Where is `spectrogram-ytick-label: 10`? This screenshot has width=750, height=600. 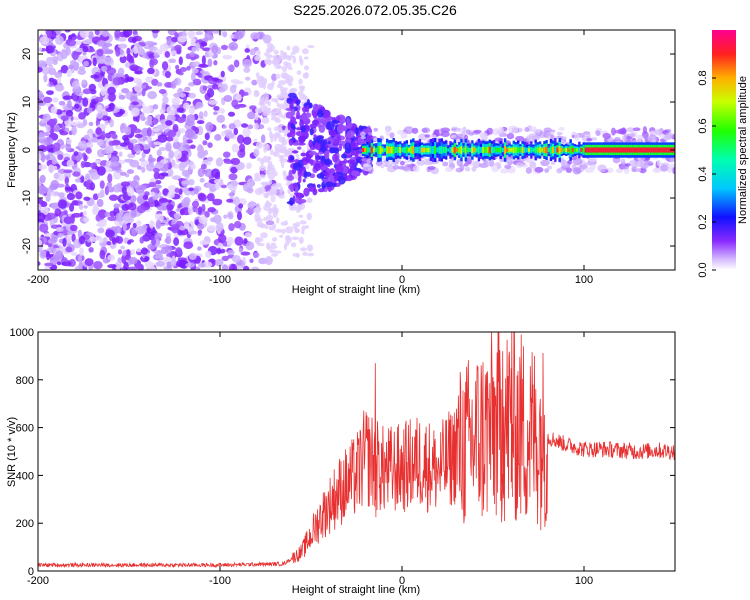 spectrogram-ytick-label: 10 is located at coordinates (27, 102).